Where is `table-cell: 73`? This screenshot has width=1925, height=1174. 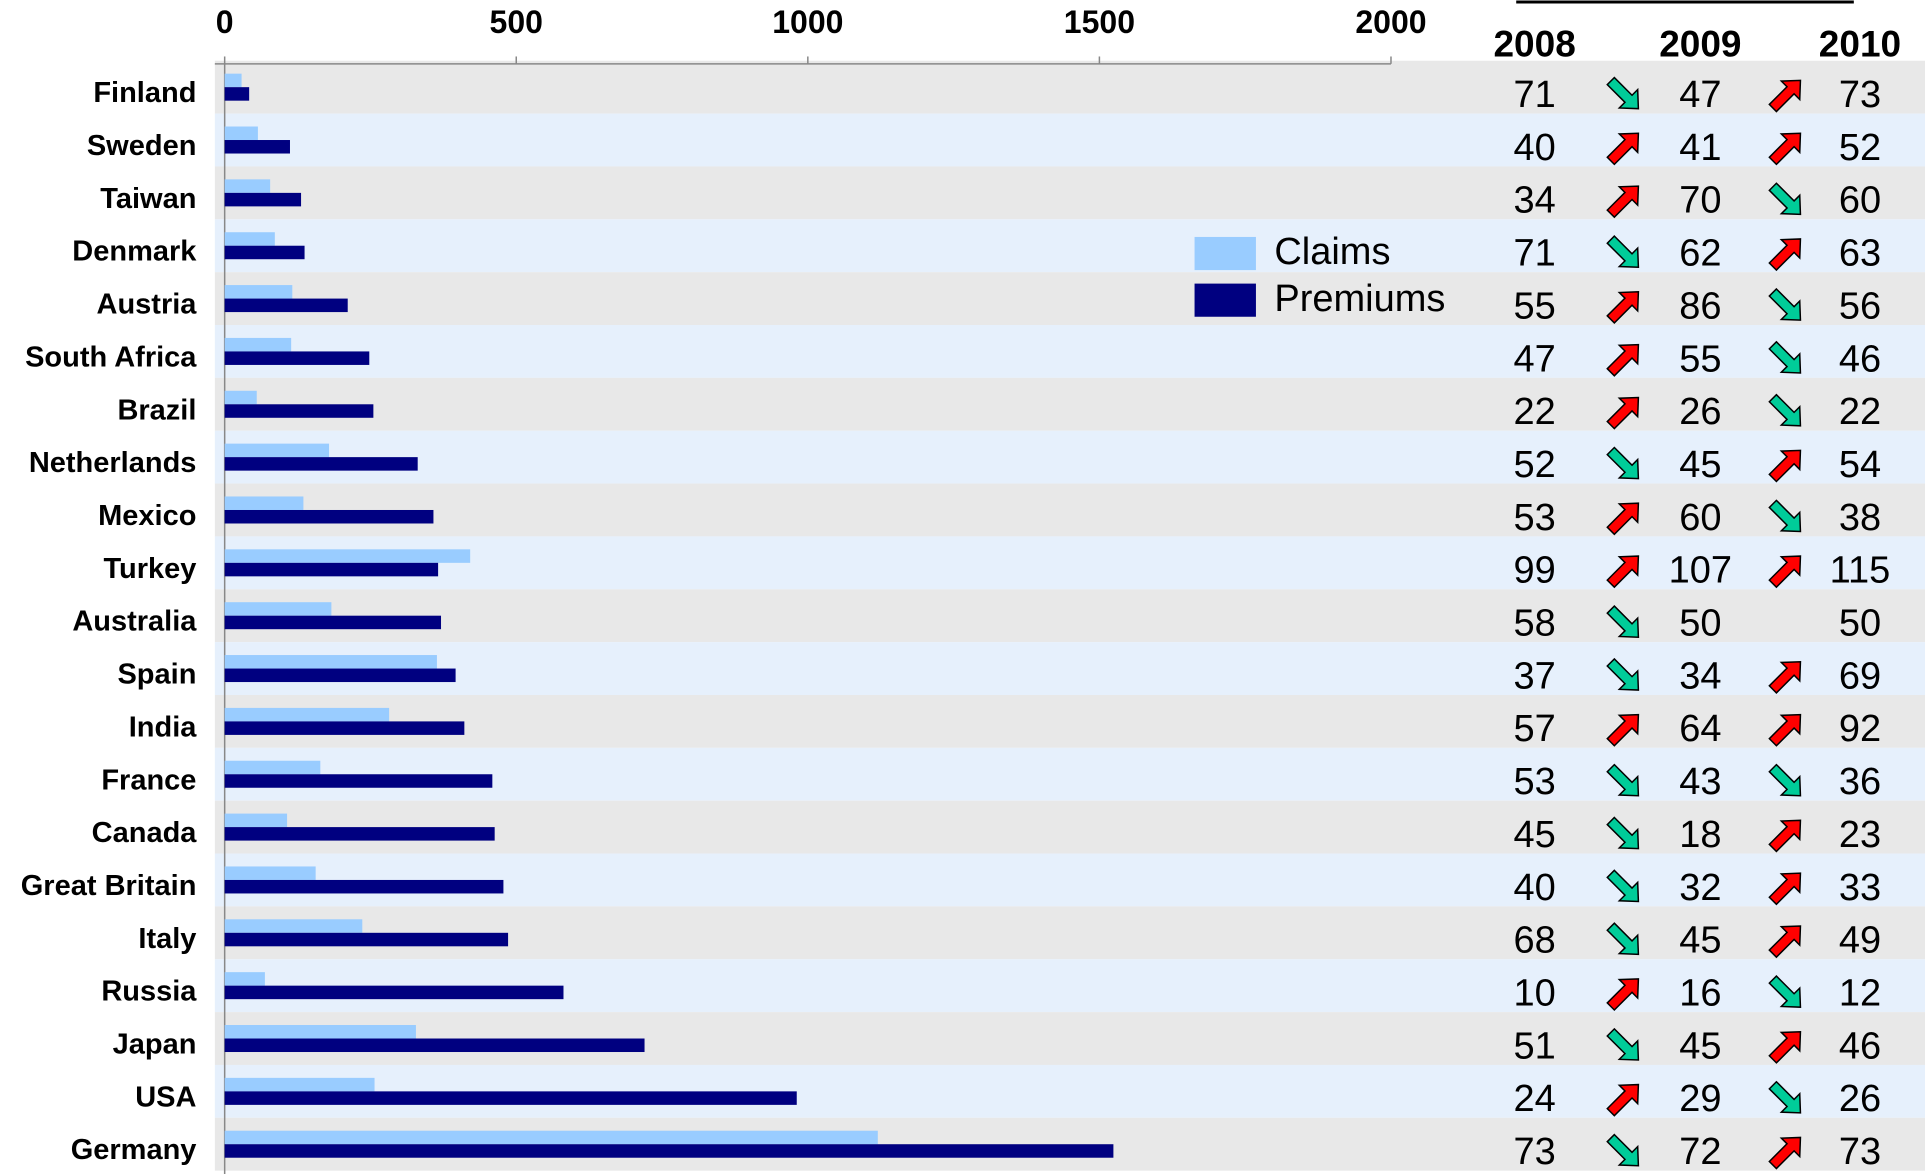 table-cell: 73 is located at coordinates (1860, 95).